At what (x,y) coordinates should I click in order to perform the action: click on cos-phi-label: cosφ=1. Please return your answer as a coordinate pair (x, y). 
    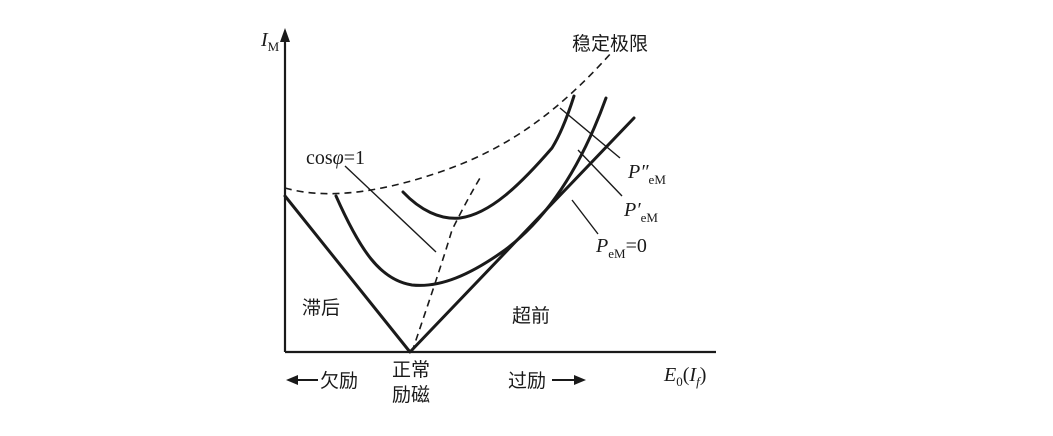
    Looking at the image, I should click on (335, 158).